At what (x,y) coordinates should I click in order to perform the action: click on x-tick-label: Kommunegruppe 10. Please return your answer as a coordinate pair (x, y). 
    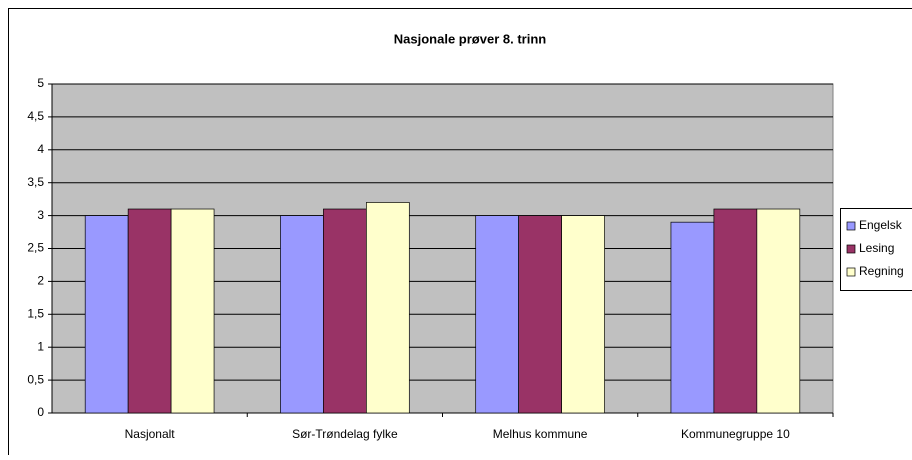
    Looking at the image, I should click on (735, 434).